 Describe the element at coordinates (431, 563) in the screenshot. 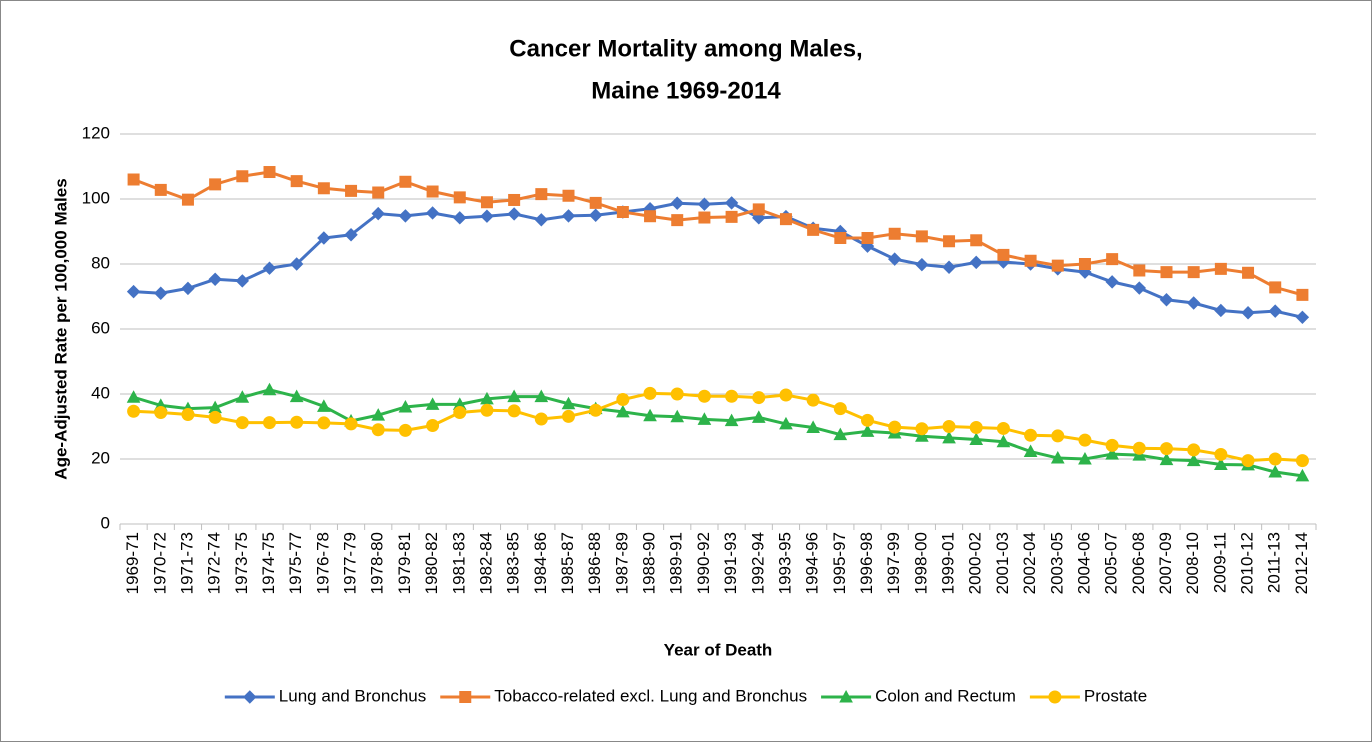

I see `x-tick-label: 1980-82` at that location.